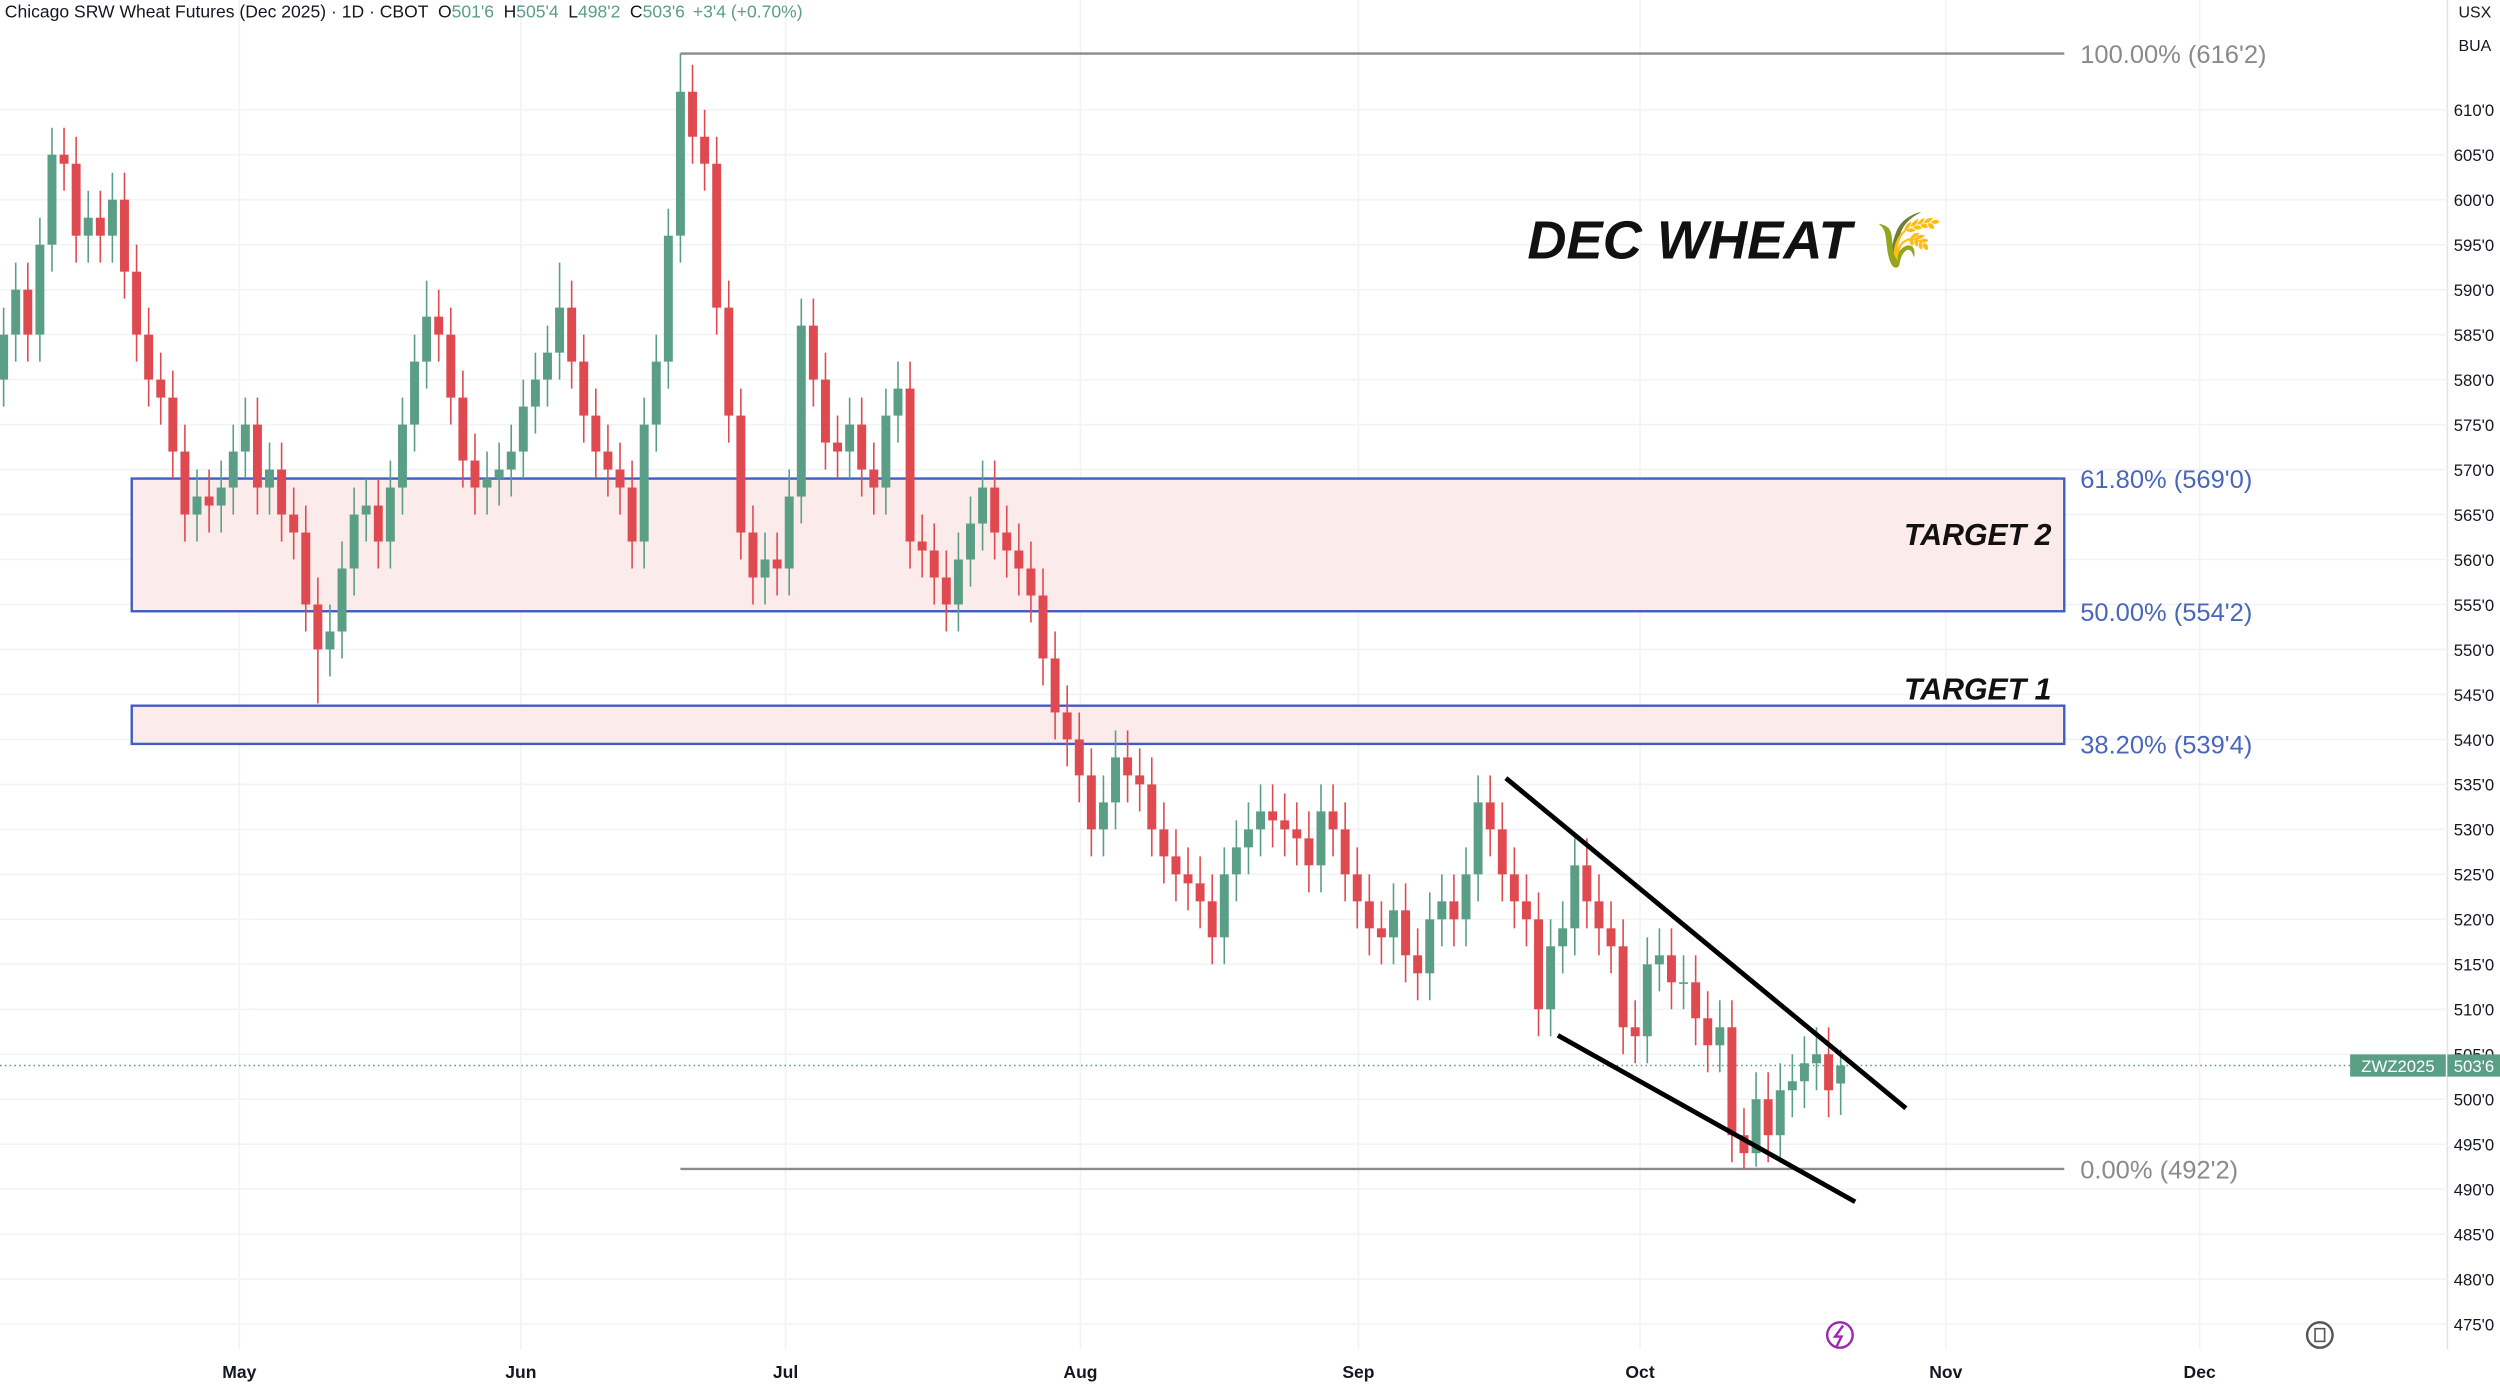 The image size is (2500, 1389). I want to click on price-label: 503'6, so click(2474, 1066).